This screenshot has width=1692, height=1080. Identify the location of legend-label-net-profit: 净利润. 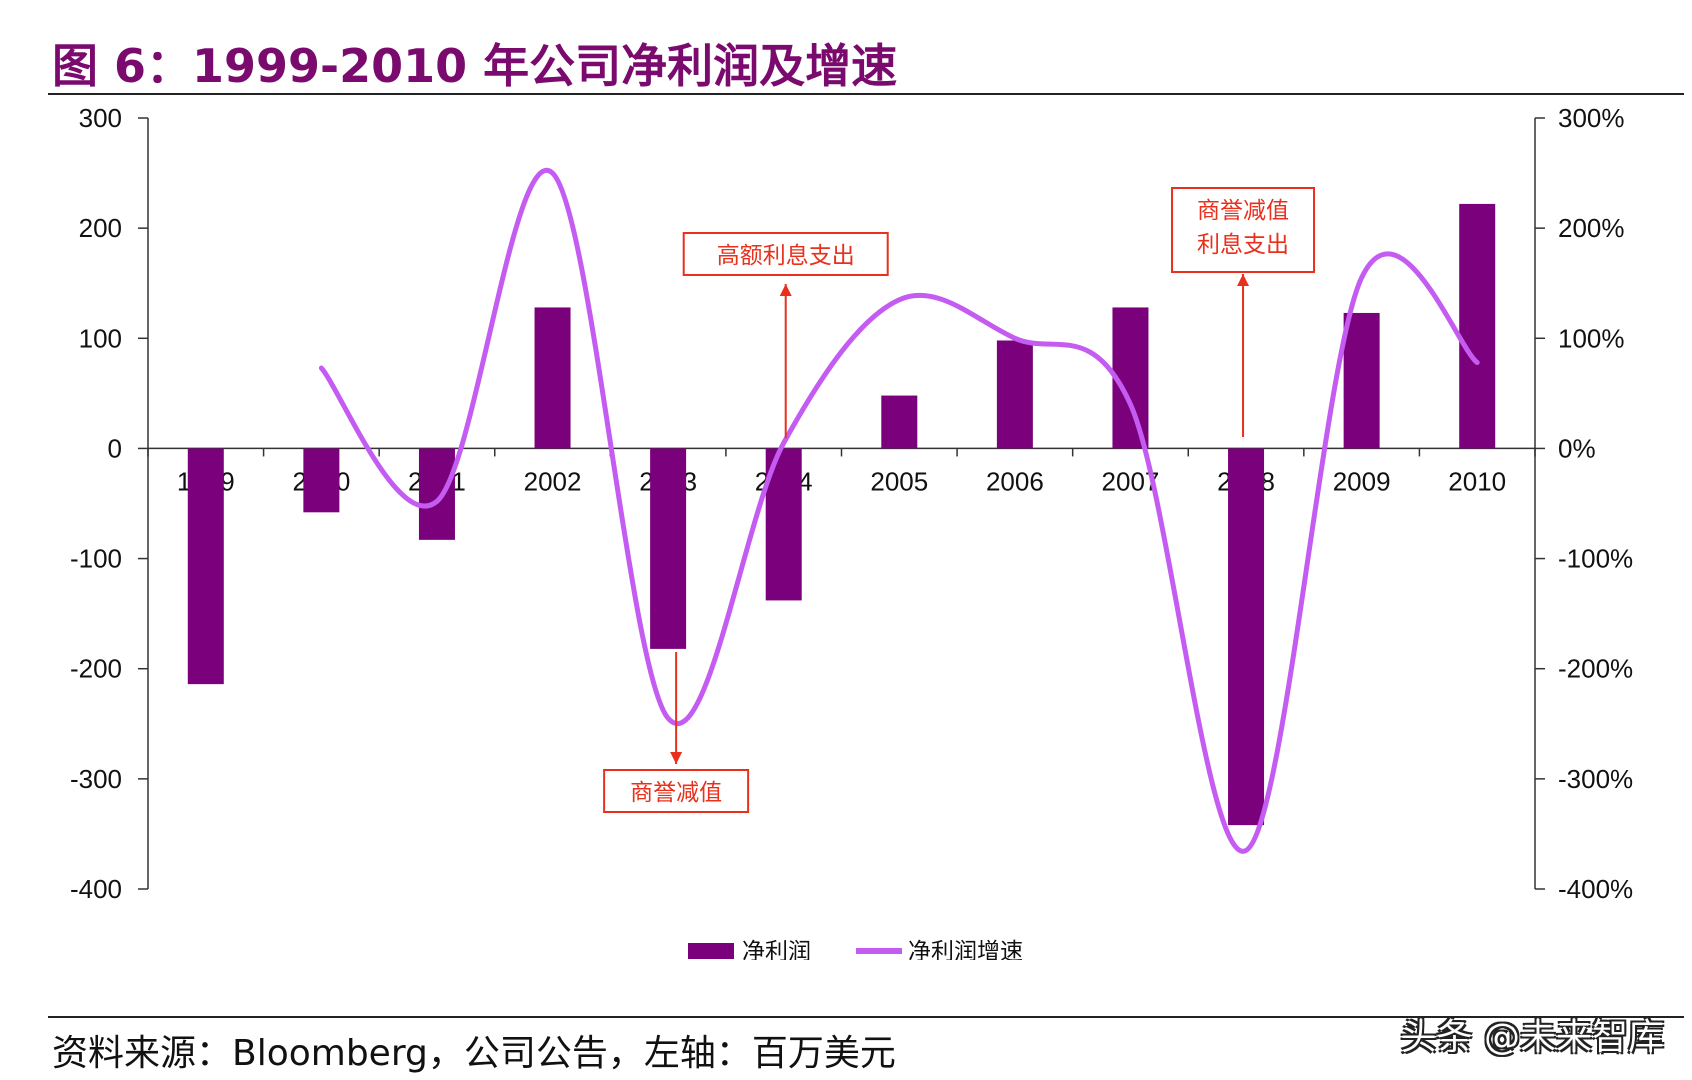
(776, 949).